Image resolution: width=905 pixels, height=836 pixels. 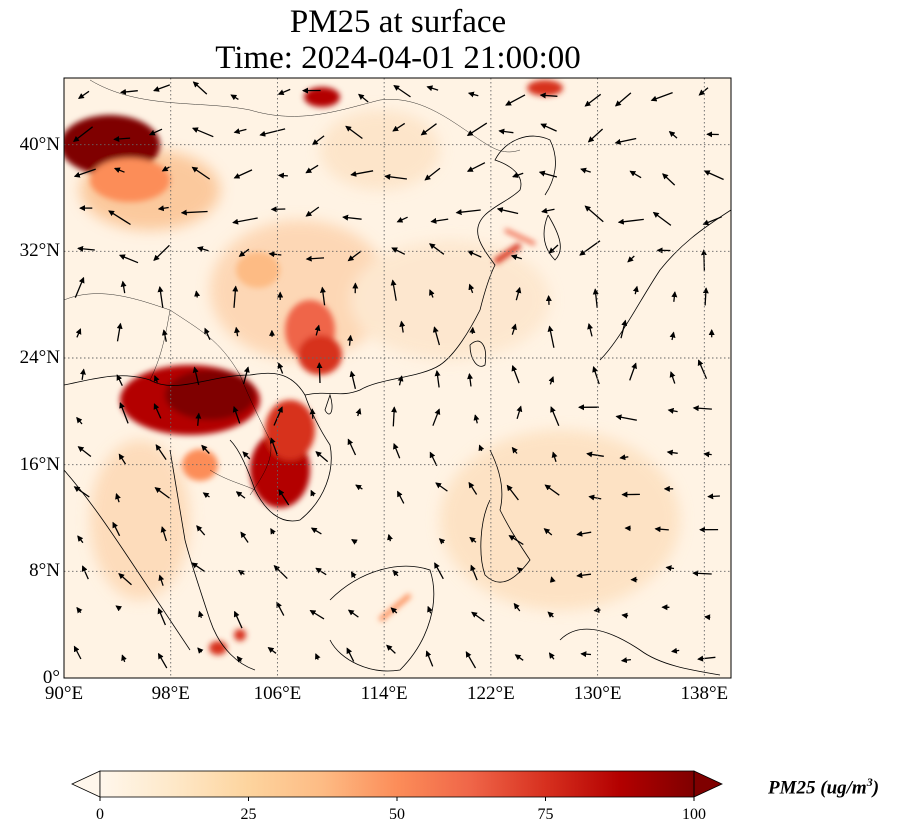 I want to click on title-line-2: Time: 2024-04-01 21:00:00, so click(x=398, y=58).